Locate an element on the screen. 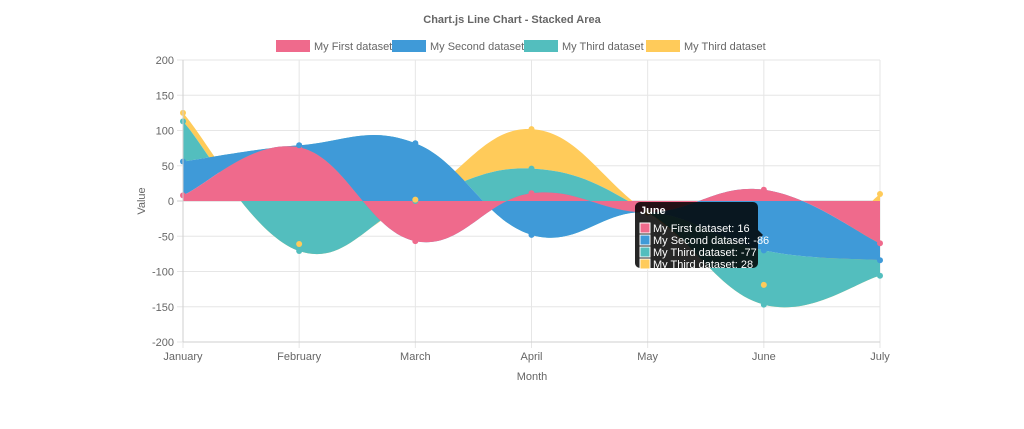 This screenshot has width=1024, height=429. tooltip-line: My Second dataset: -86 is located at coordinates (711, 241).